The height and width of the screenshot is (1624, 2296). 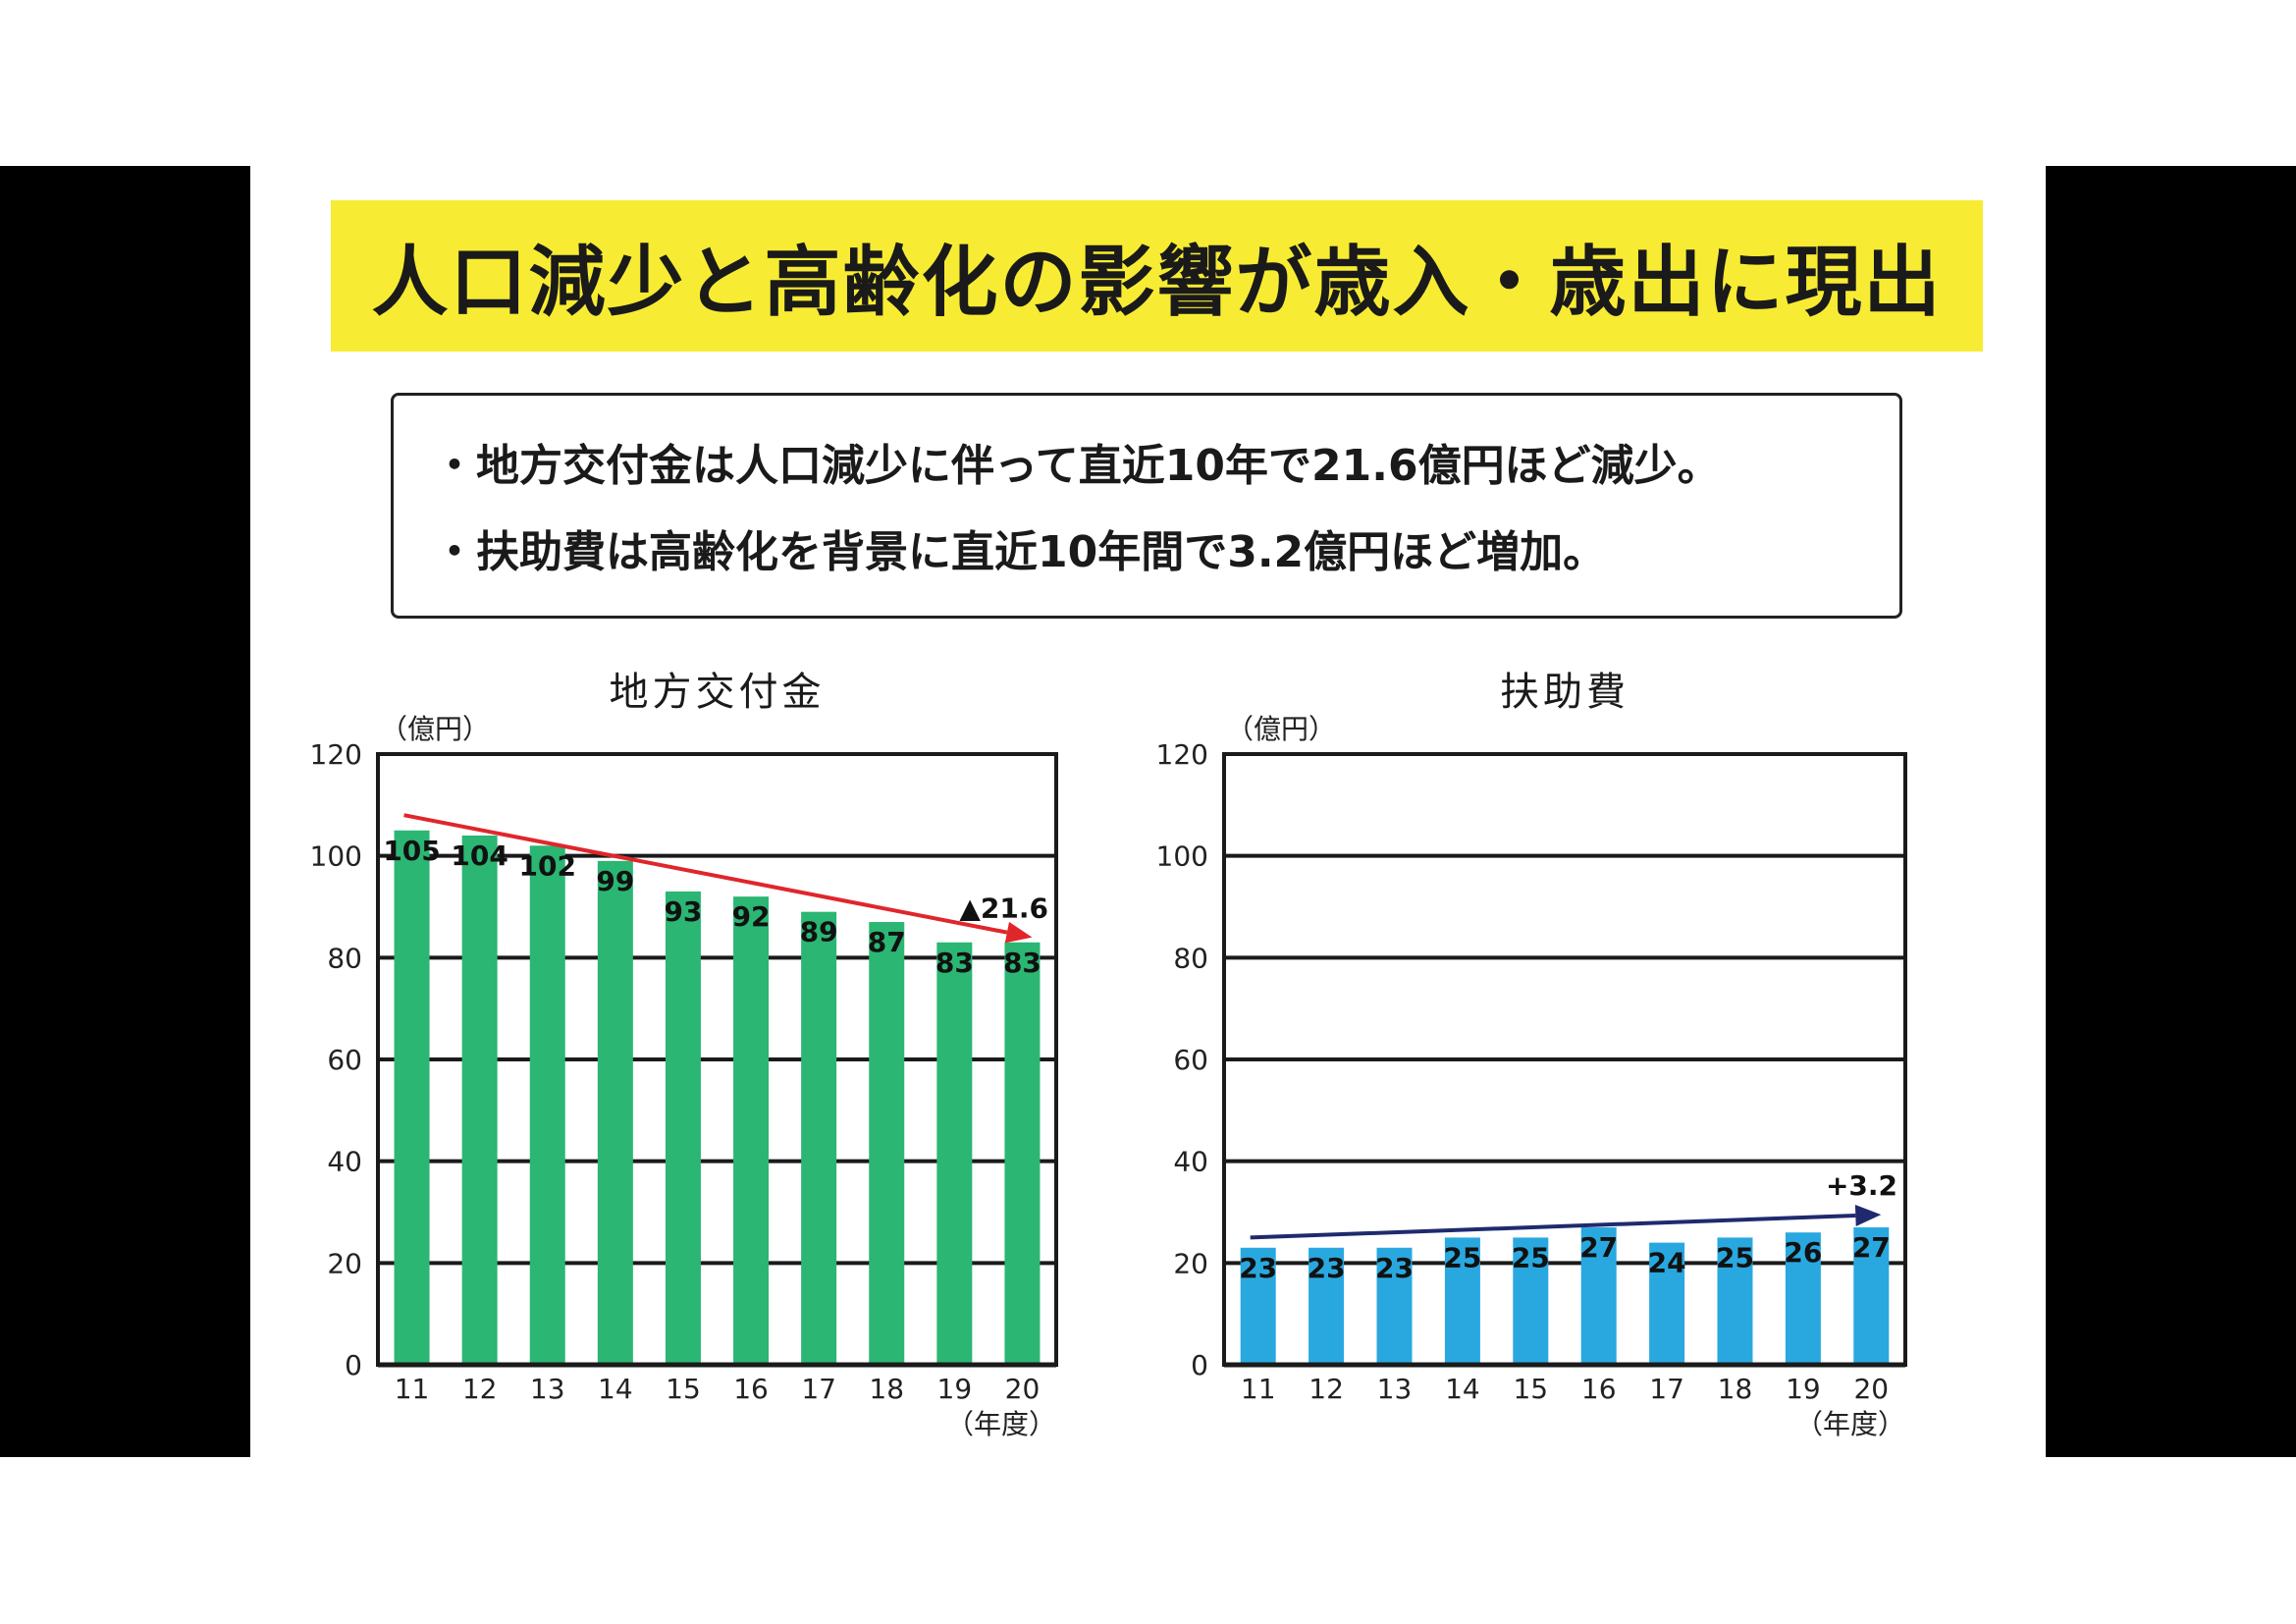 I want to click on title-banner: 人口減少と高齢化の影響が歳入・歳出に現出, so click(x=1157, y=276).